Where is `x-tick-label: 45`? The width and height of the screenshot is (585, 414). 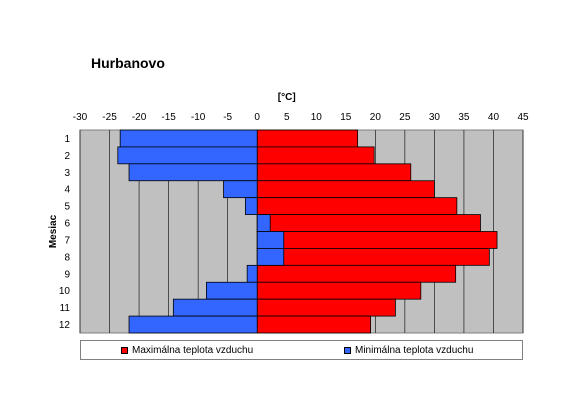 x-tick-label: 45 is located at coordinates (523, 117).